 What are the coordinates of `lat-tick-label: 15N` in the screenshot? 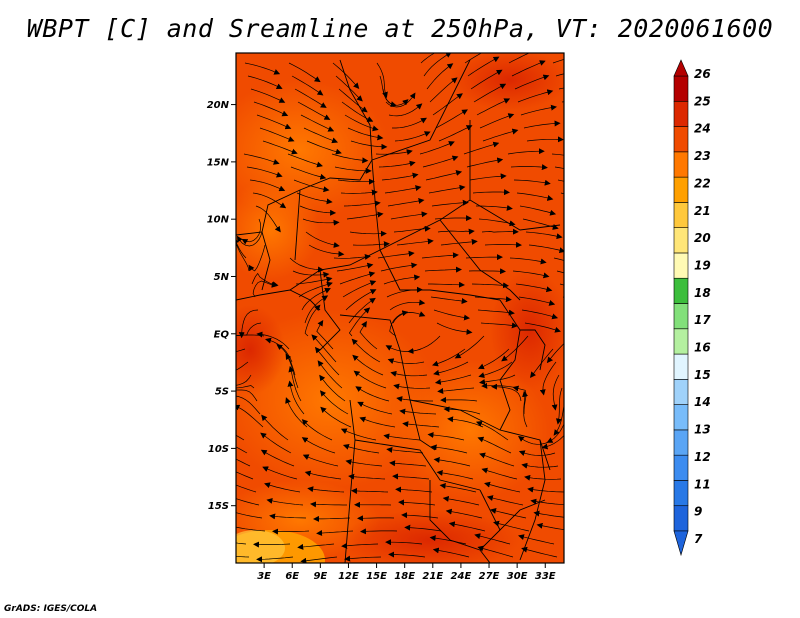 It's located at (218, 162).